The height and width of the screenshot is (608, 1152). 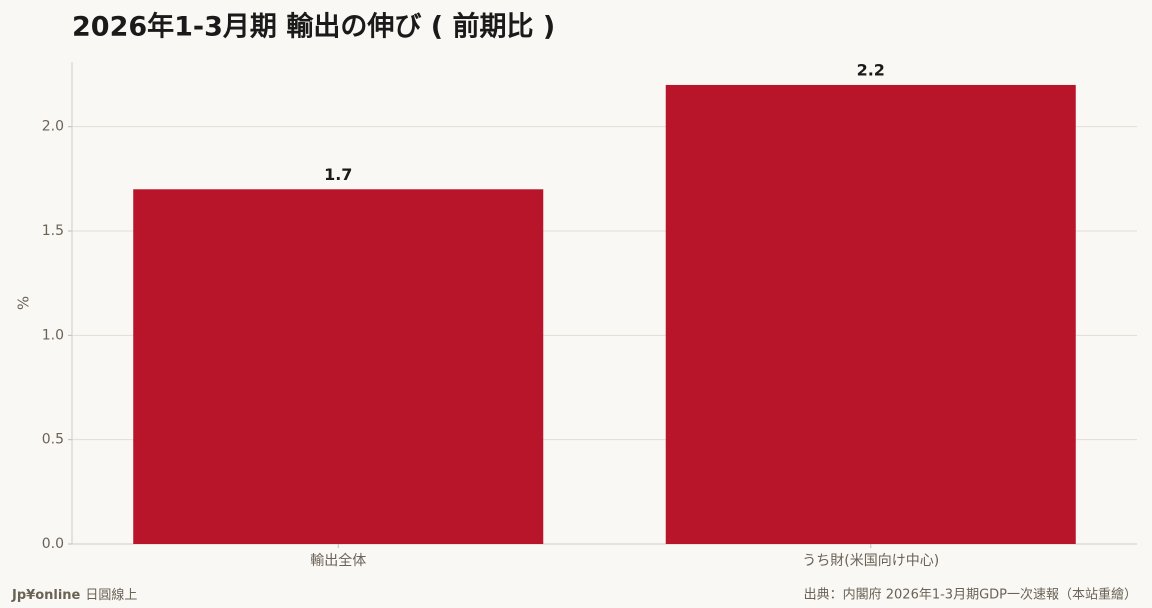 I want to click on value-label: 1.7, so click(x=338, y=174).